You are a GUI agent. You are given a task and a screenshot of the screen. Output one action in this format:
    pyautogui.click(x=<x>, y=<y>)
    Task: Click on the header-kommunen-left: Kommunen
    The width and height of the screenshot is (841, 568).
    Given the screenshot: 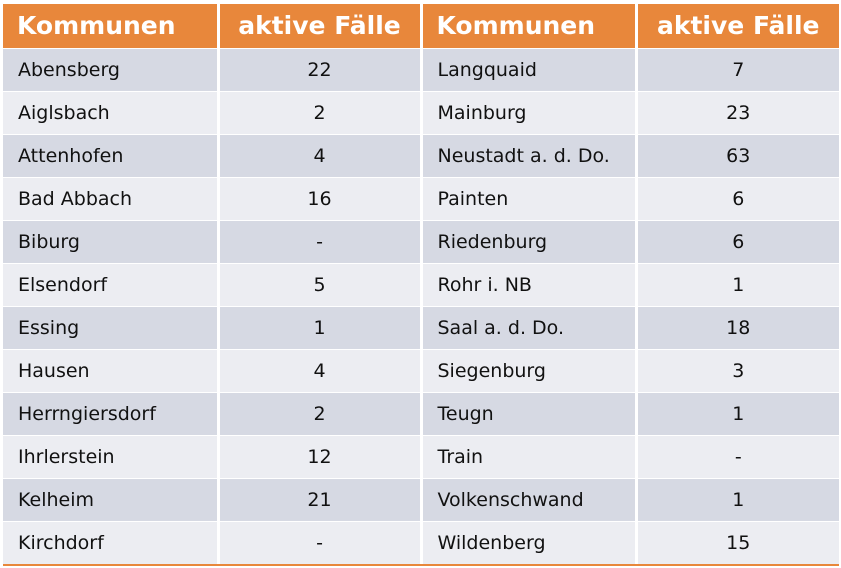 What is the action you would take?
    pyautogui.click(x=111, y=26)
    